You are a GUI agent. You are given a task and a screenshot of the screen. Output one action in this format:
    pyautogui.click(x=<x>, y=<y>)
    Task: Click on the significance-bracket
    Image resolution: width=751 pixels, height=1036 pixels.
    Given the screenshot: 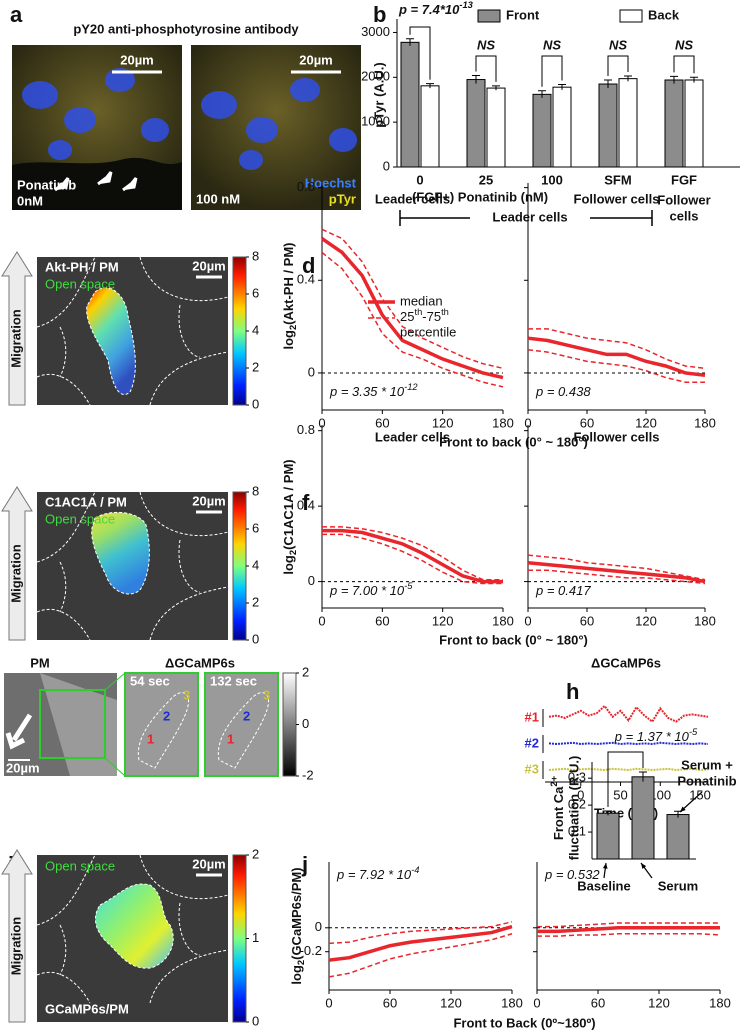 What is the action you would take?
    pyautogui.click(x=420, y=53)
    